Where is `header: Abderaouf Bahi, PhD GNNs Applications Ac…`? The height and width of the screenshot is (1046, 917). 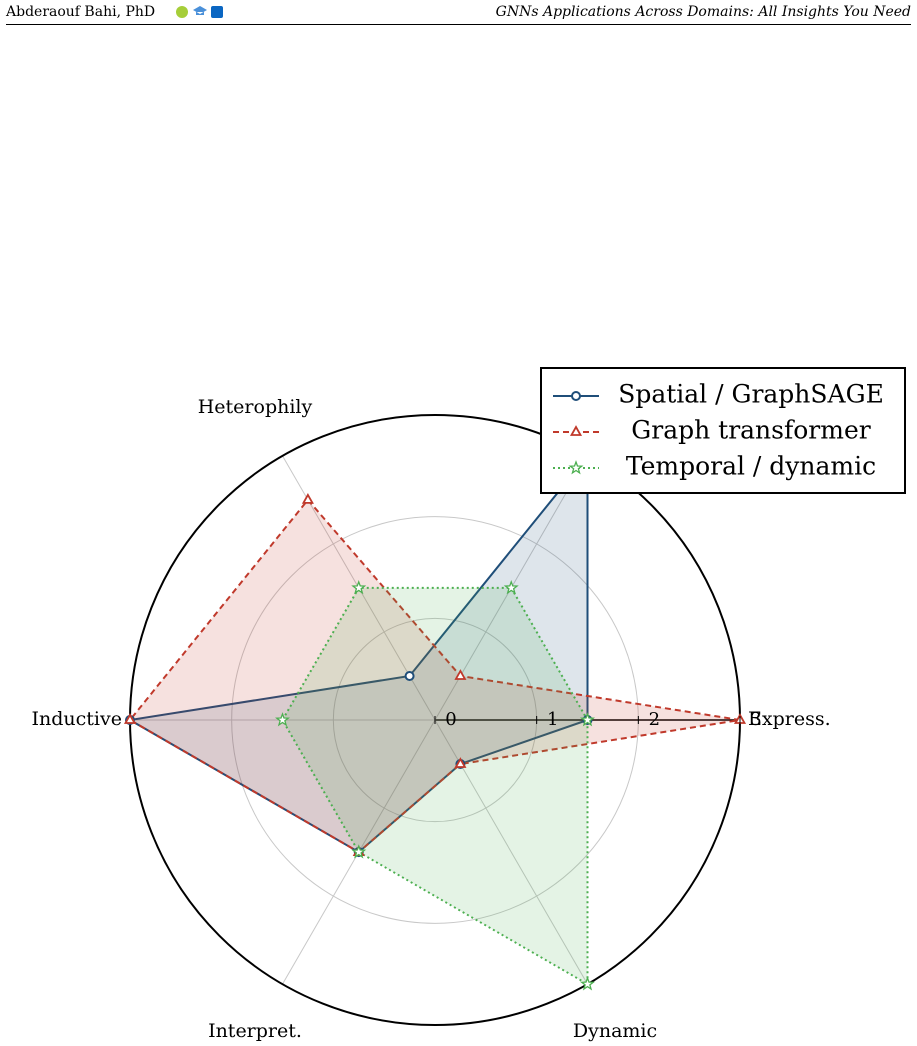 header: Abderaouf Bahi, PhD GNNs Applications Ac… is located at coordinates (458, 12).